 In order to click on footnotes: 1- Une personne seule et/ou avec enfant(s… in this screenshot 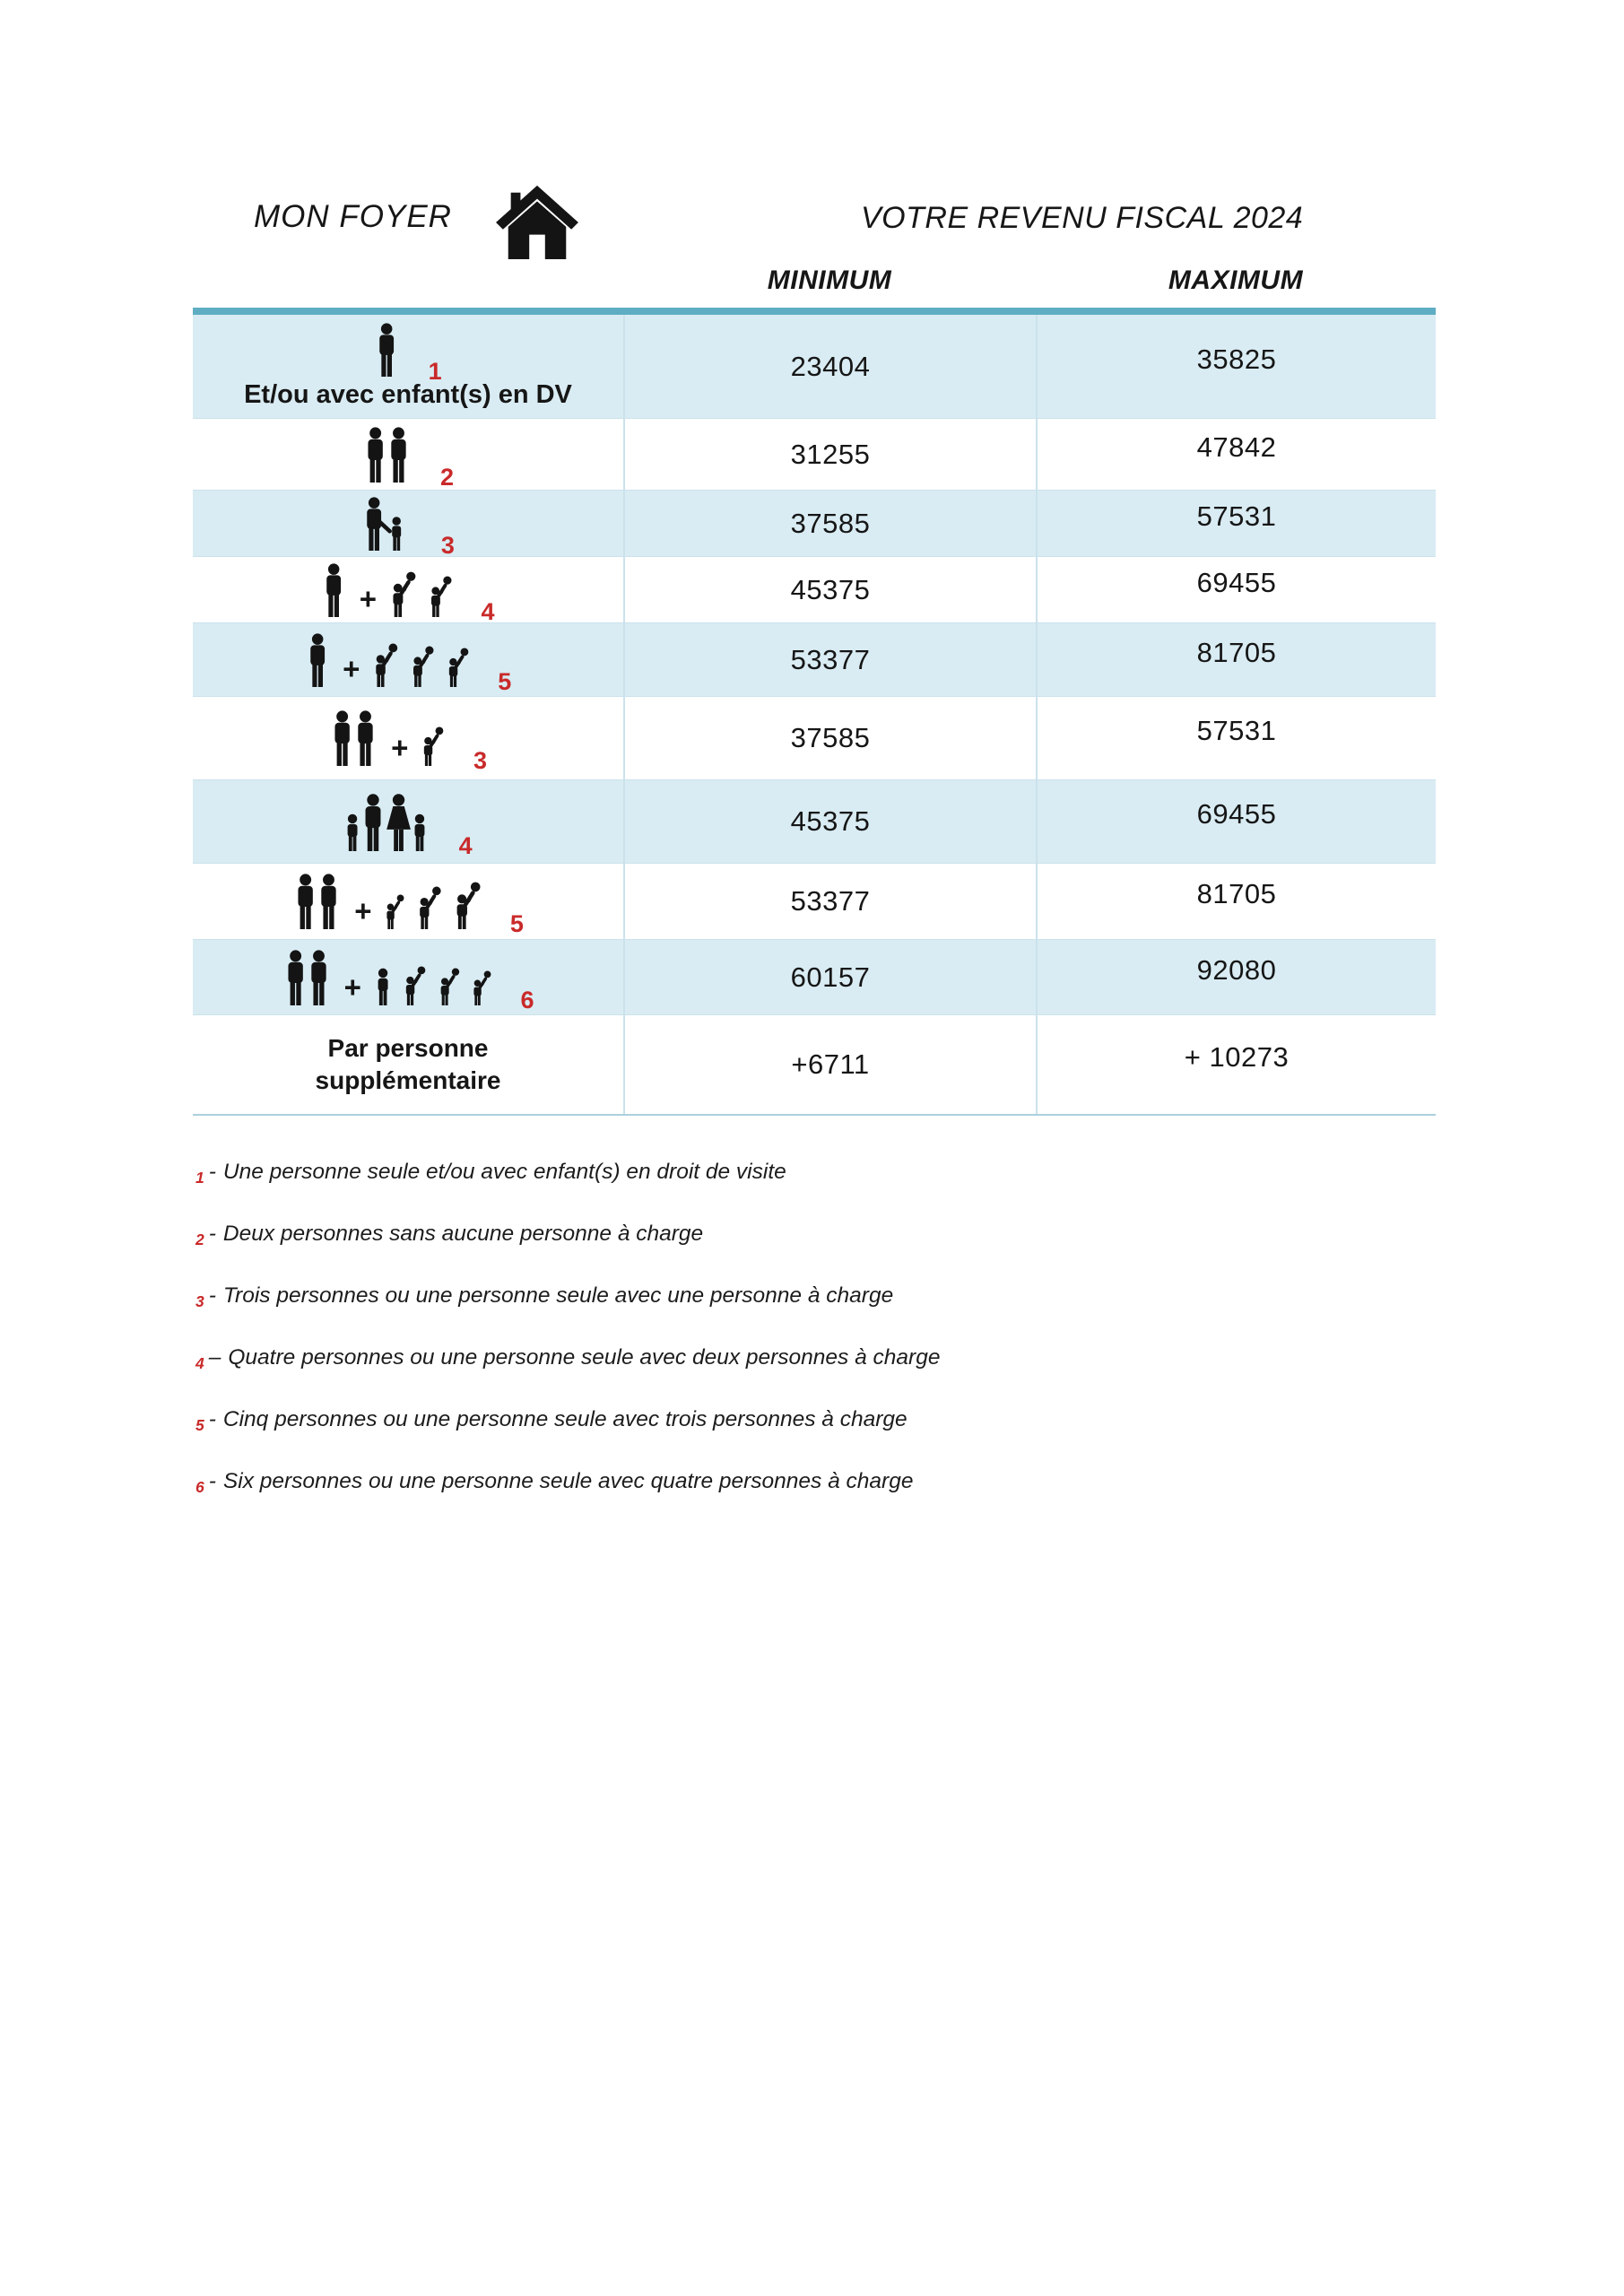, I will do `click(688, 1344)`.